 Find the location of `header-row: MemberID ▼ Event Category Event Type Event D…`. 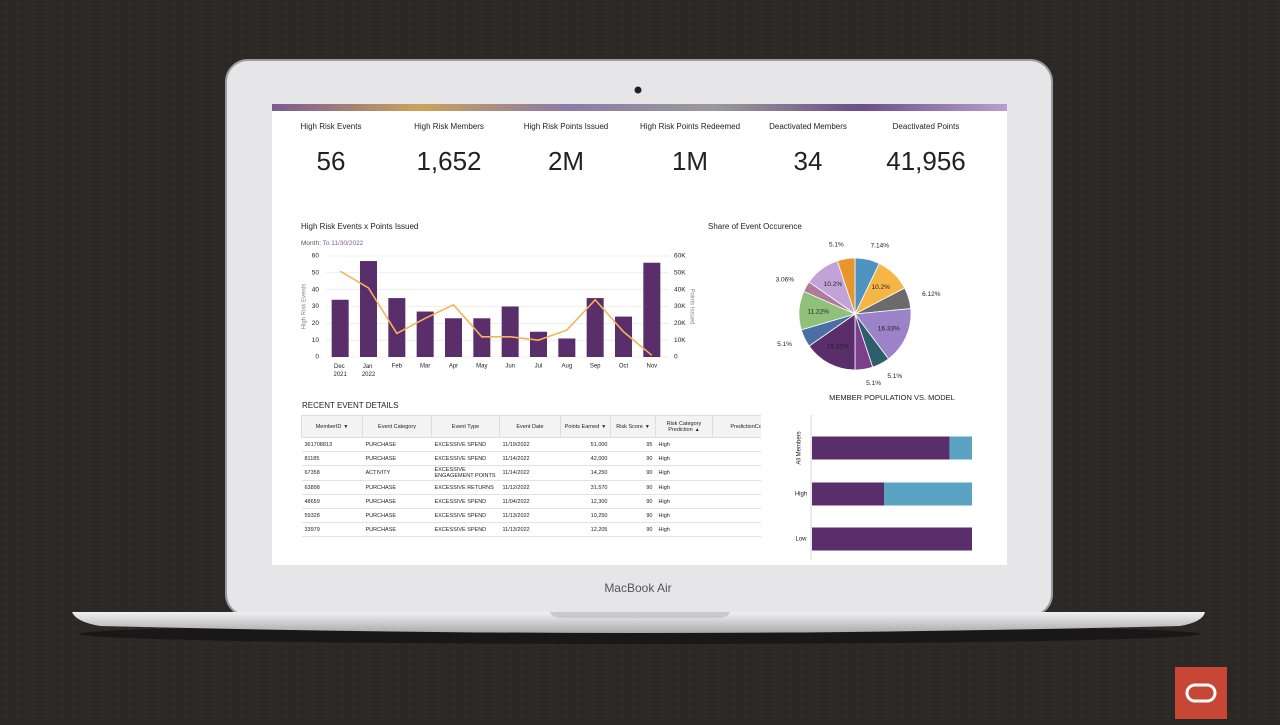

header-row: MemberID ▼ Event Category Event Type Event D… is located at coordinates (531, 426).